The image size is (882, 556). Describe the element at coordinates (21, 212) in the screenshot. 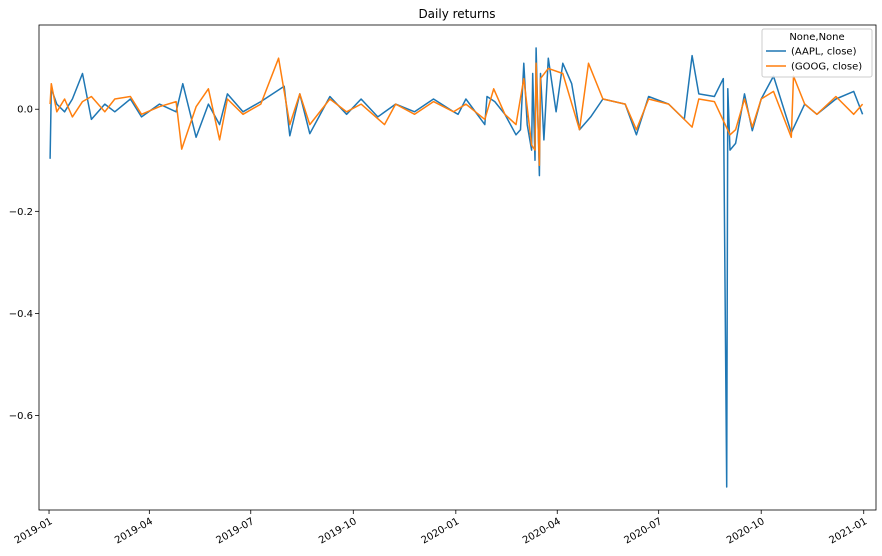

I see `y-tick-label: −0.2` at that location.